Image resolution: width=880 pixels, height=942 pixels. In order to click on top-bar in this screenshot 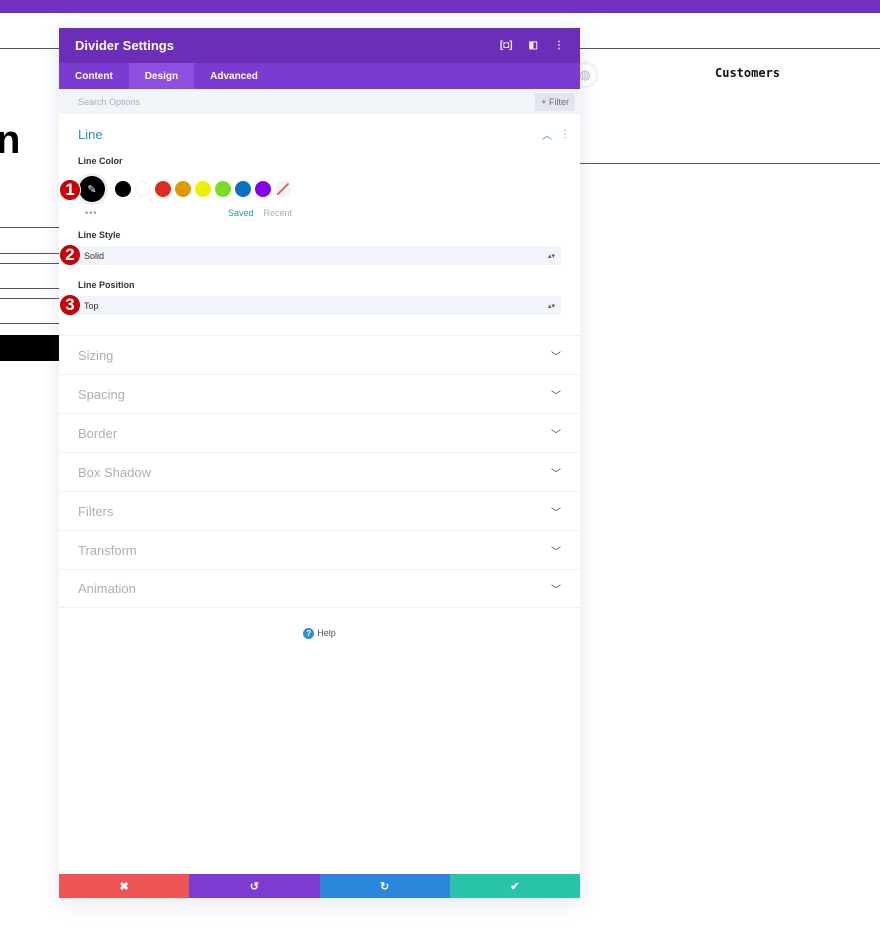, I will do `click(440, 6)`.